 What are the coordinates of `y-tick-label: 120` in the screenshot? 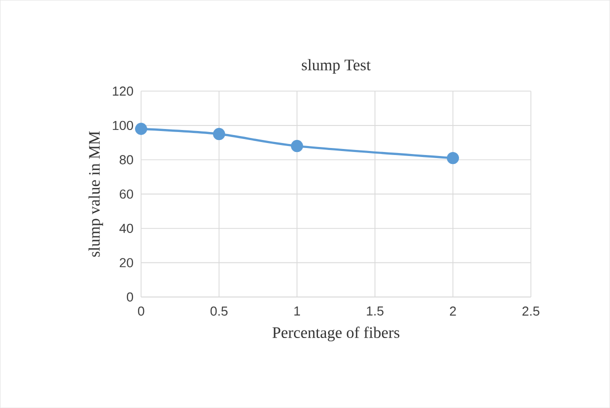 It's located at (123, 91).